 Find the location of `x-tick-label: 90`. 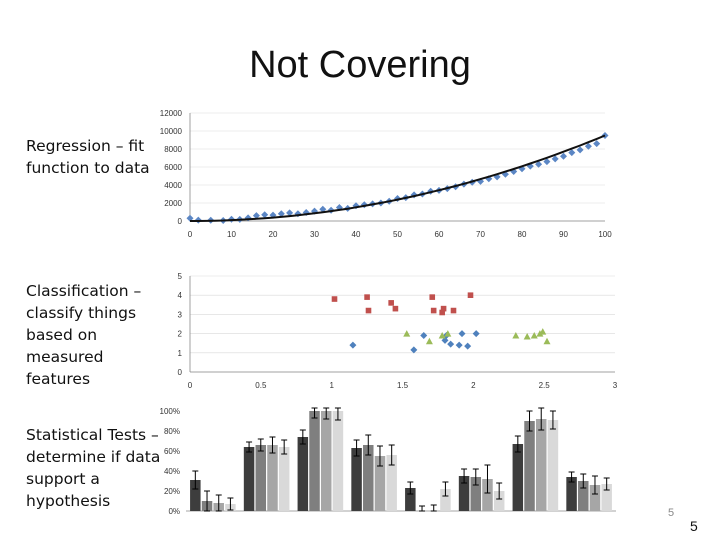

x-tick-label: 90 is located at coordinates (563, 234).